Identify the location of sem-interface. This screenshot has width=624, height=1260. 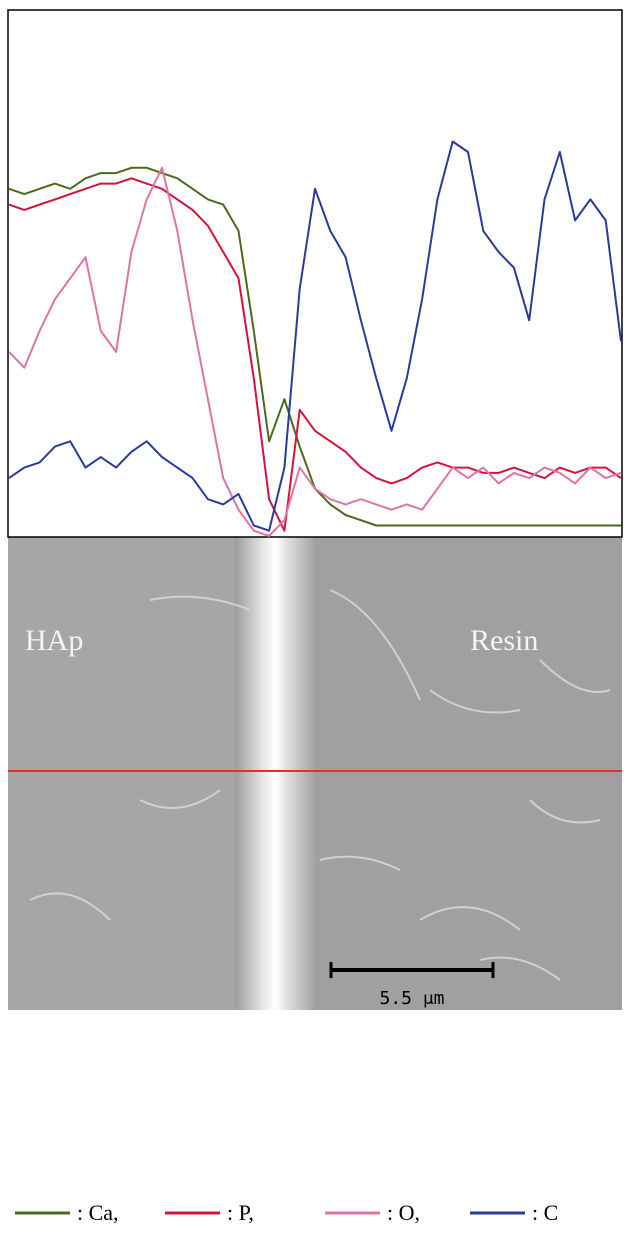
(275, 773).